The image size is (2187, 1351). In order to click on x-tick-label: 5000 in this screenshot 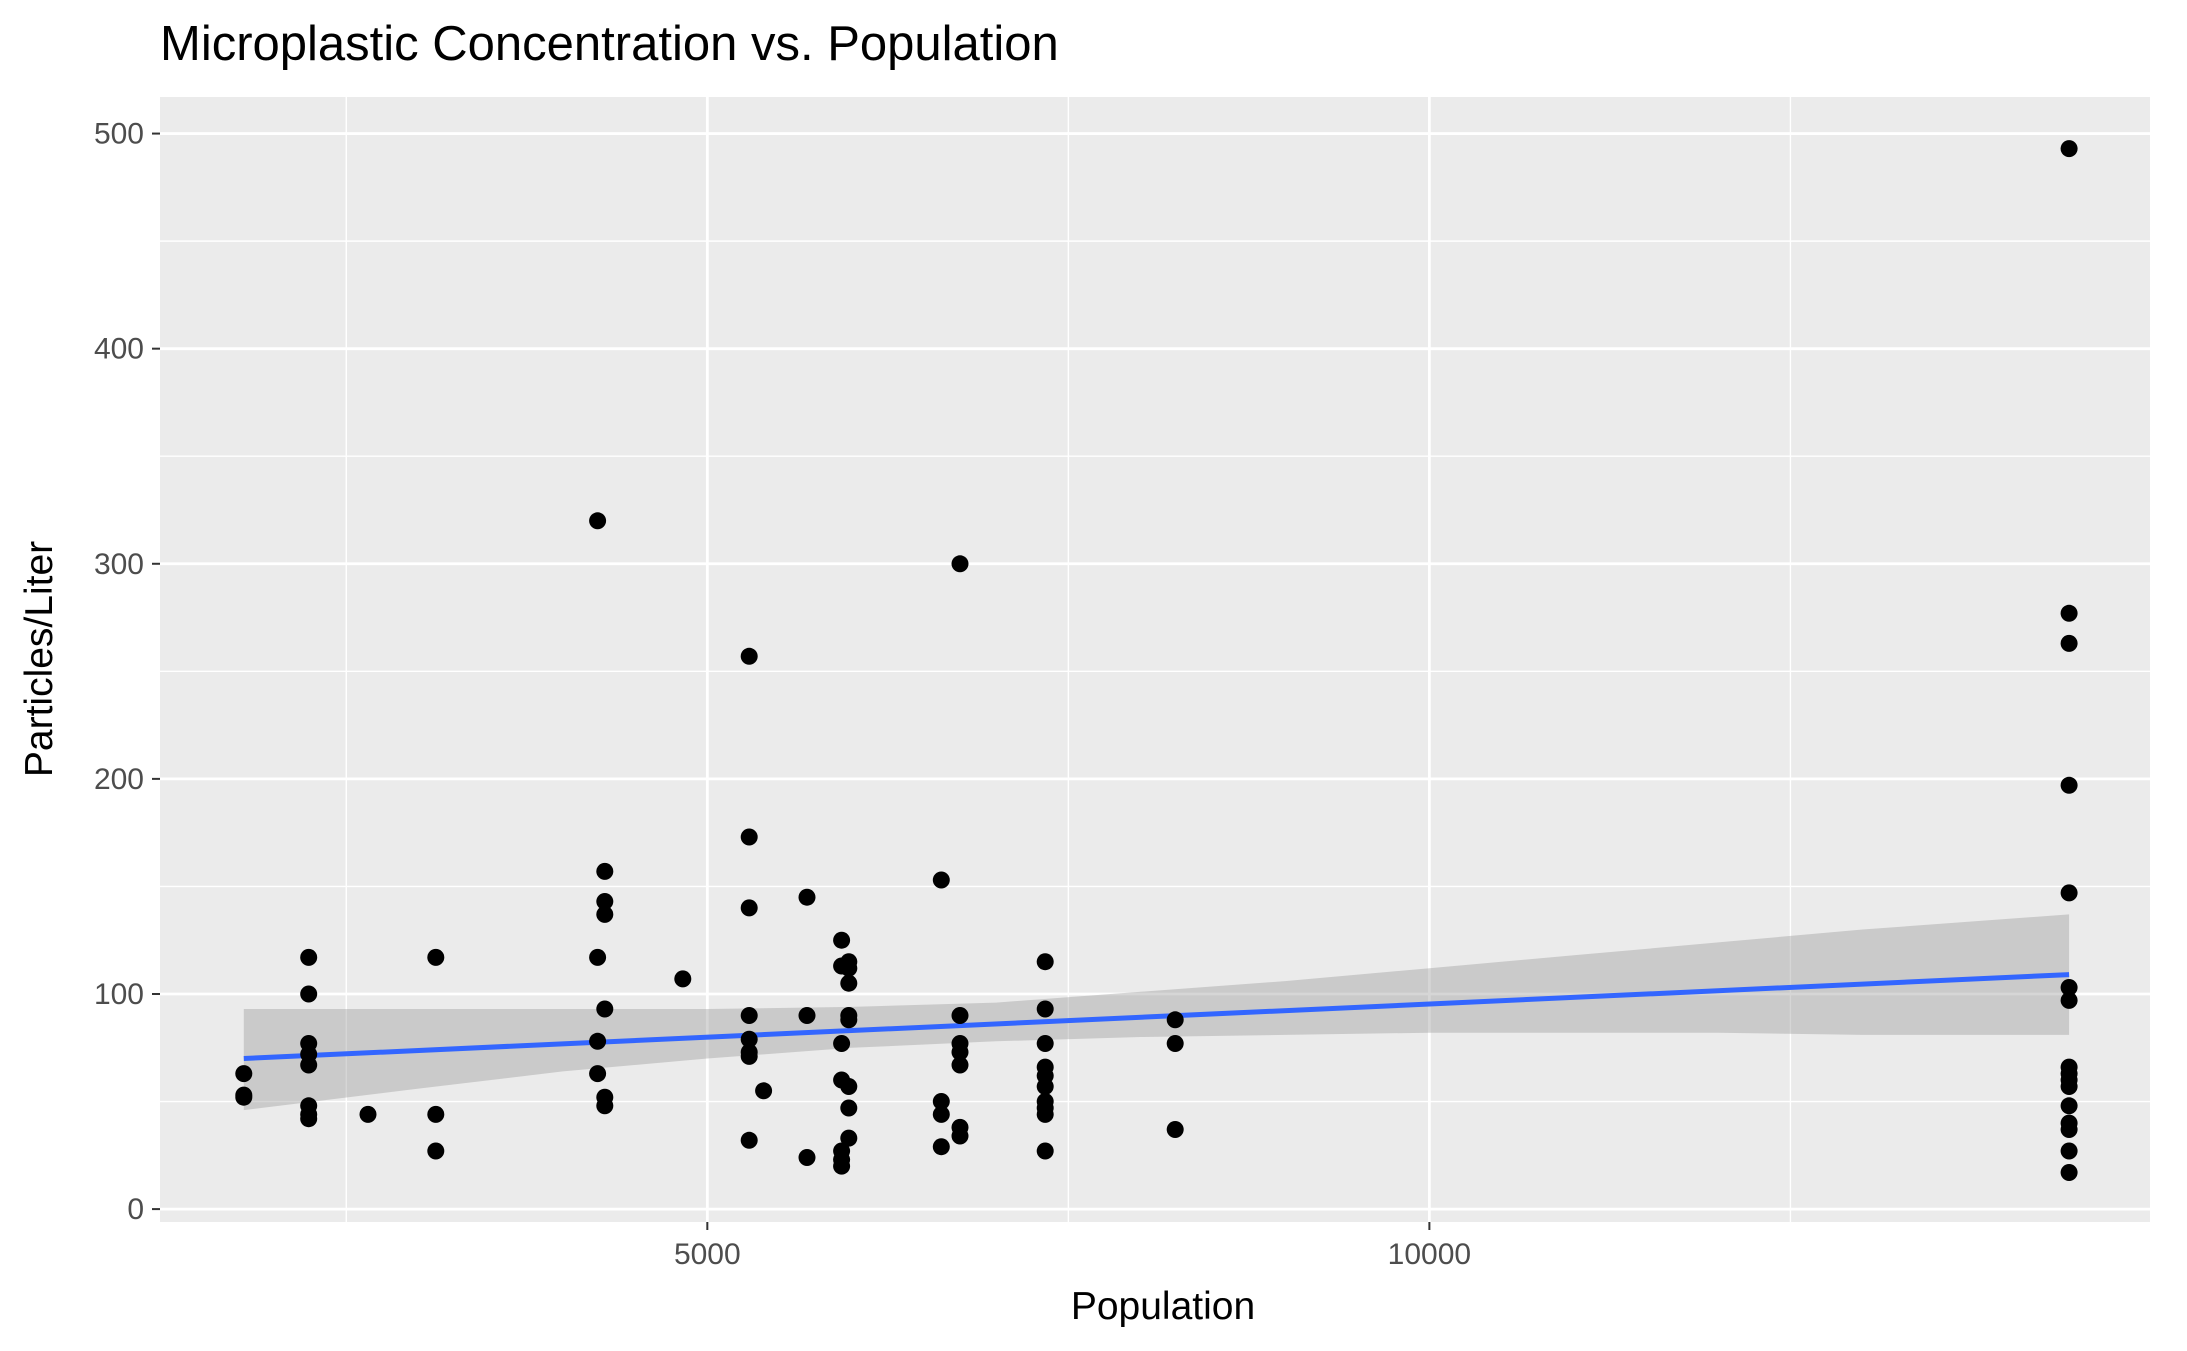, I will do `click(707, 1254)`.